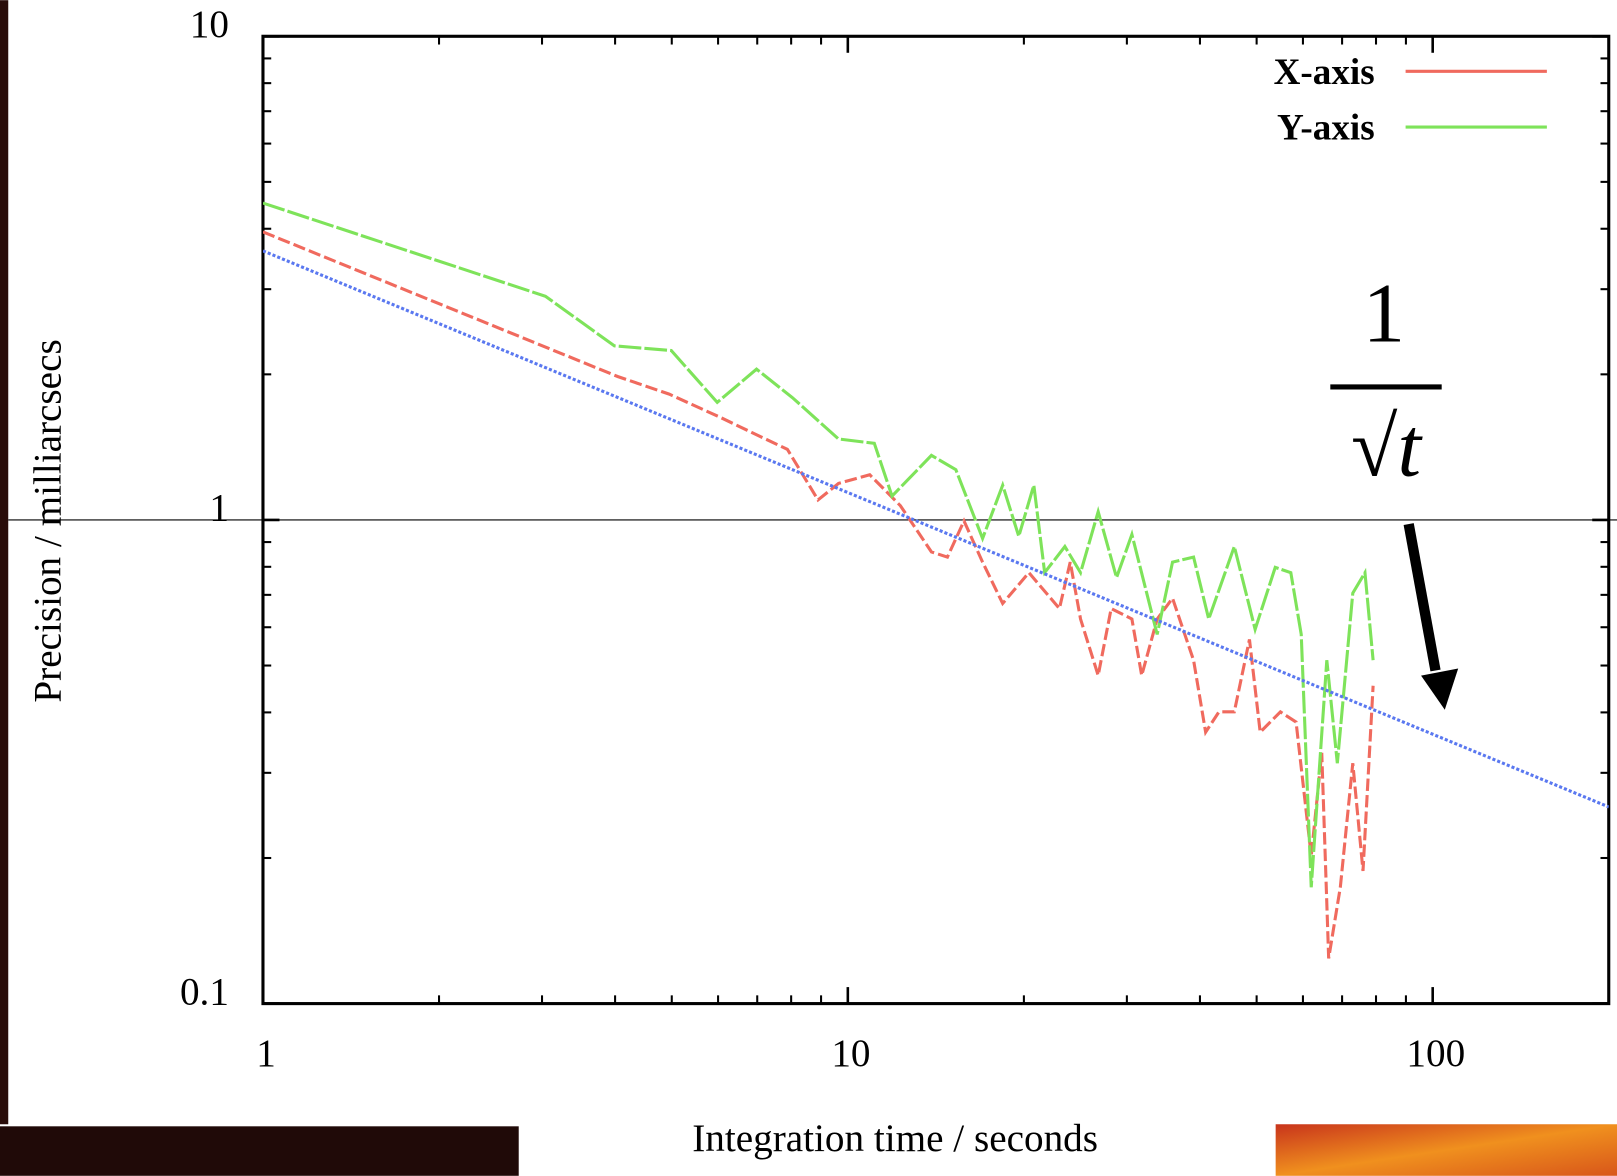 The image size is (1617, 1176). I want to click on x-tick-label: 100, so click(1435, 1053).